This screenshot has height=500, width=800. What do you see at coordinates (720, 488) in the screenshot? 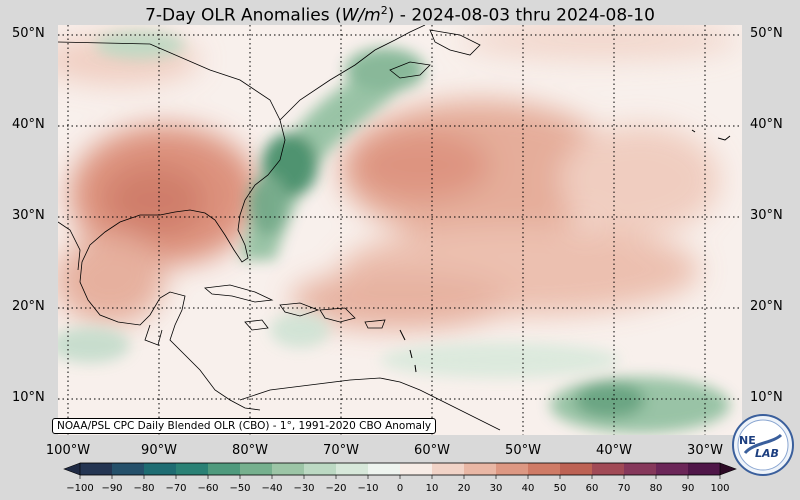
I see `colorbar-tick-label: 100` at bounding box center [720, 488].